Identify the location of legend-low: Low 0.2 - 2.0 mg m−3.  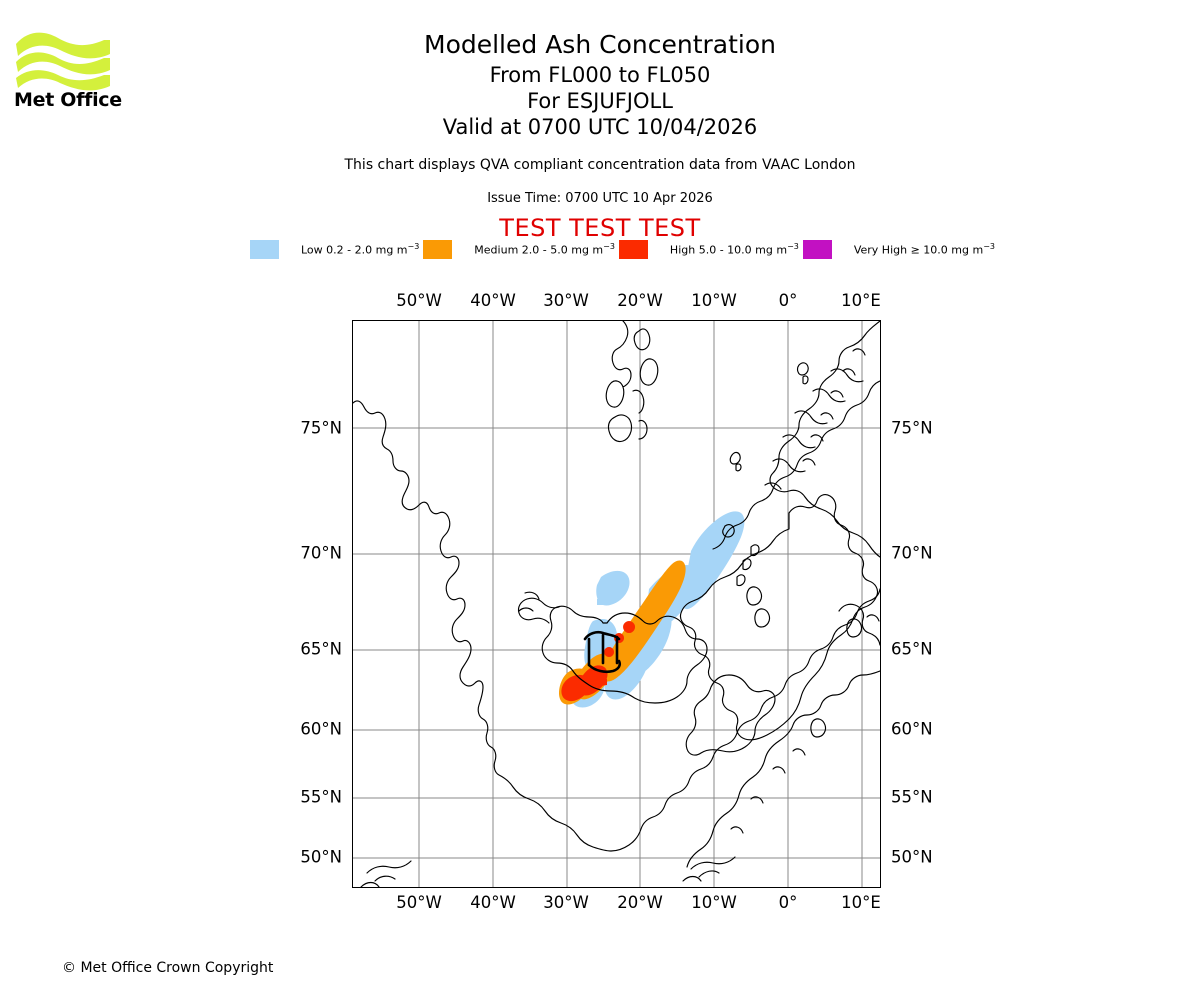
(334, 249).